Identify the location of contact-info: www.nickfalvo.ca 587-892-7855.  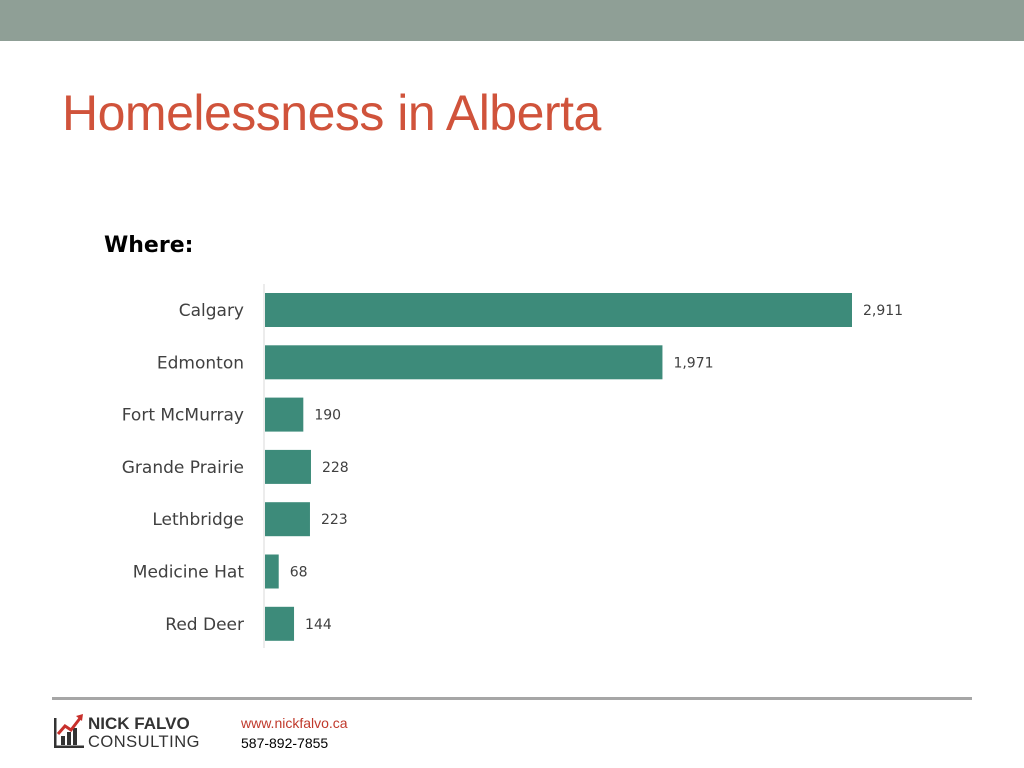
(294, 733).